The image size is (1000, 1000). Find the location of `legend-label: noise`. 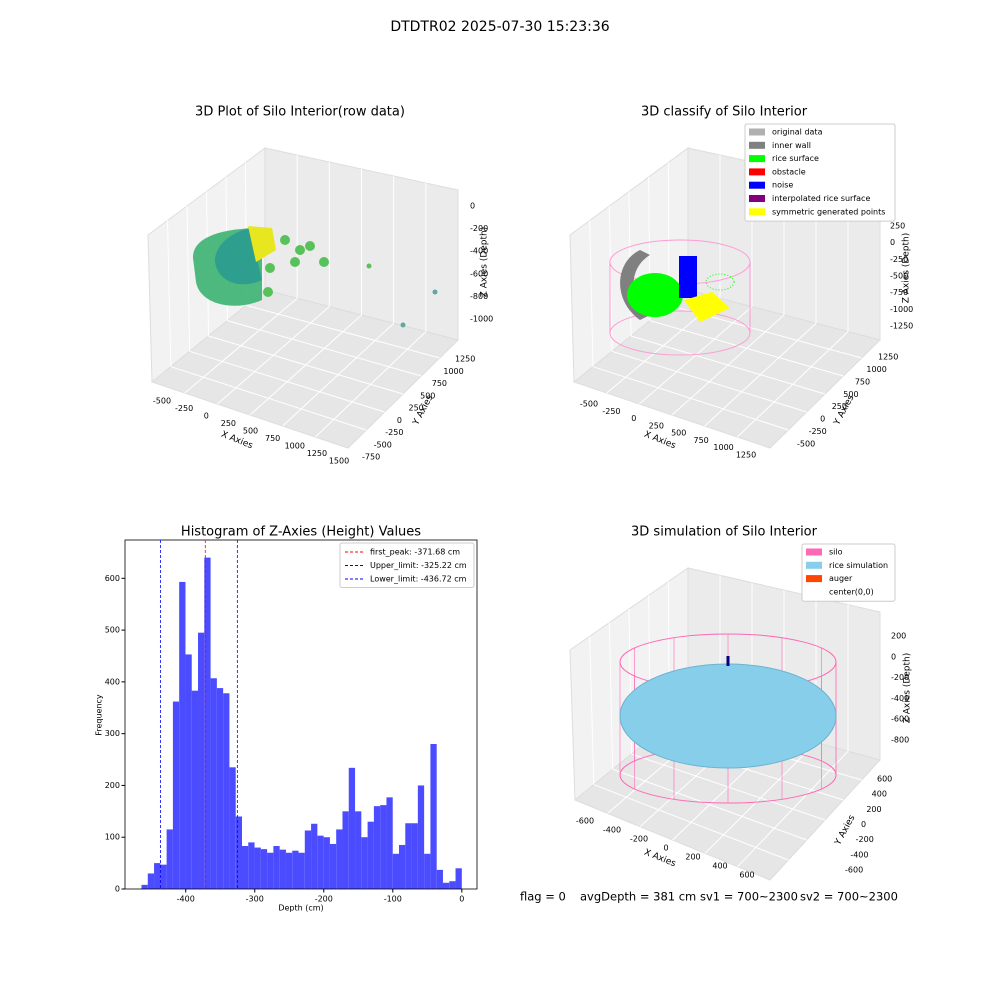

legend-label: noise is located at coordinates (782, 185).